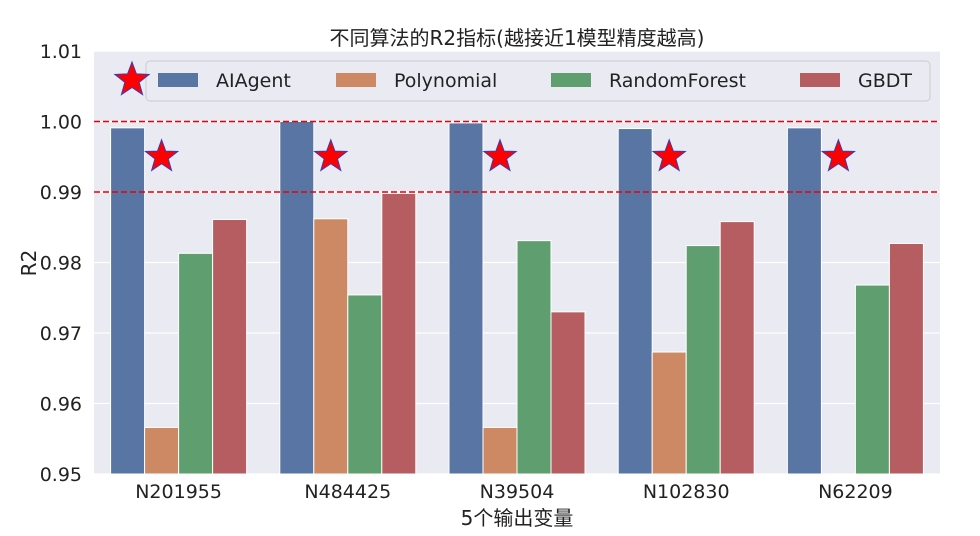  Describe the element at coordinates (500, 450) in the screenshot. I see `bar-Polynomial-N39504` at that location.